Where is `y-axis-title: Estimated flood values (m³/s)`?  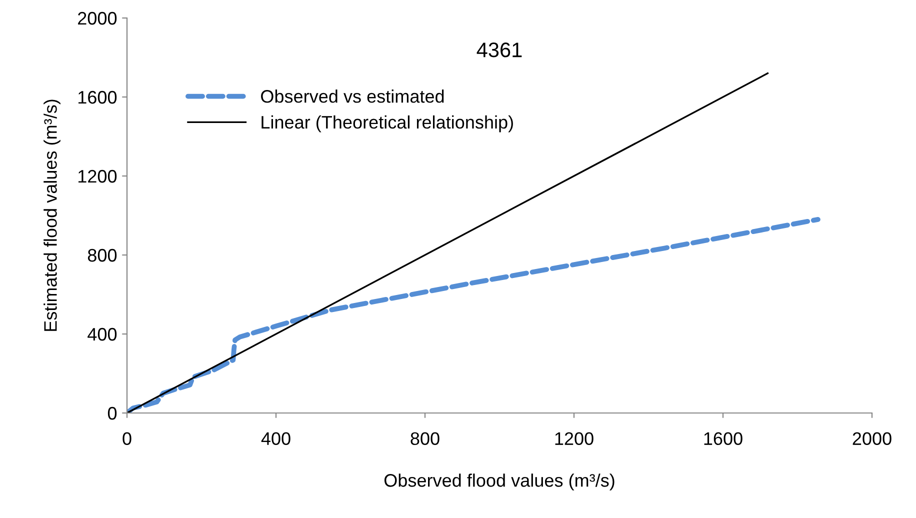
y-axis-title: Estimated flood values (m³/s) is located at coordinates (52, 215).